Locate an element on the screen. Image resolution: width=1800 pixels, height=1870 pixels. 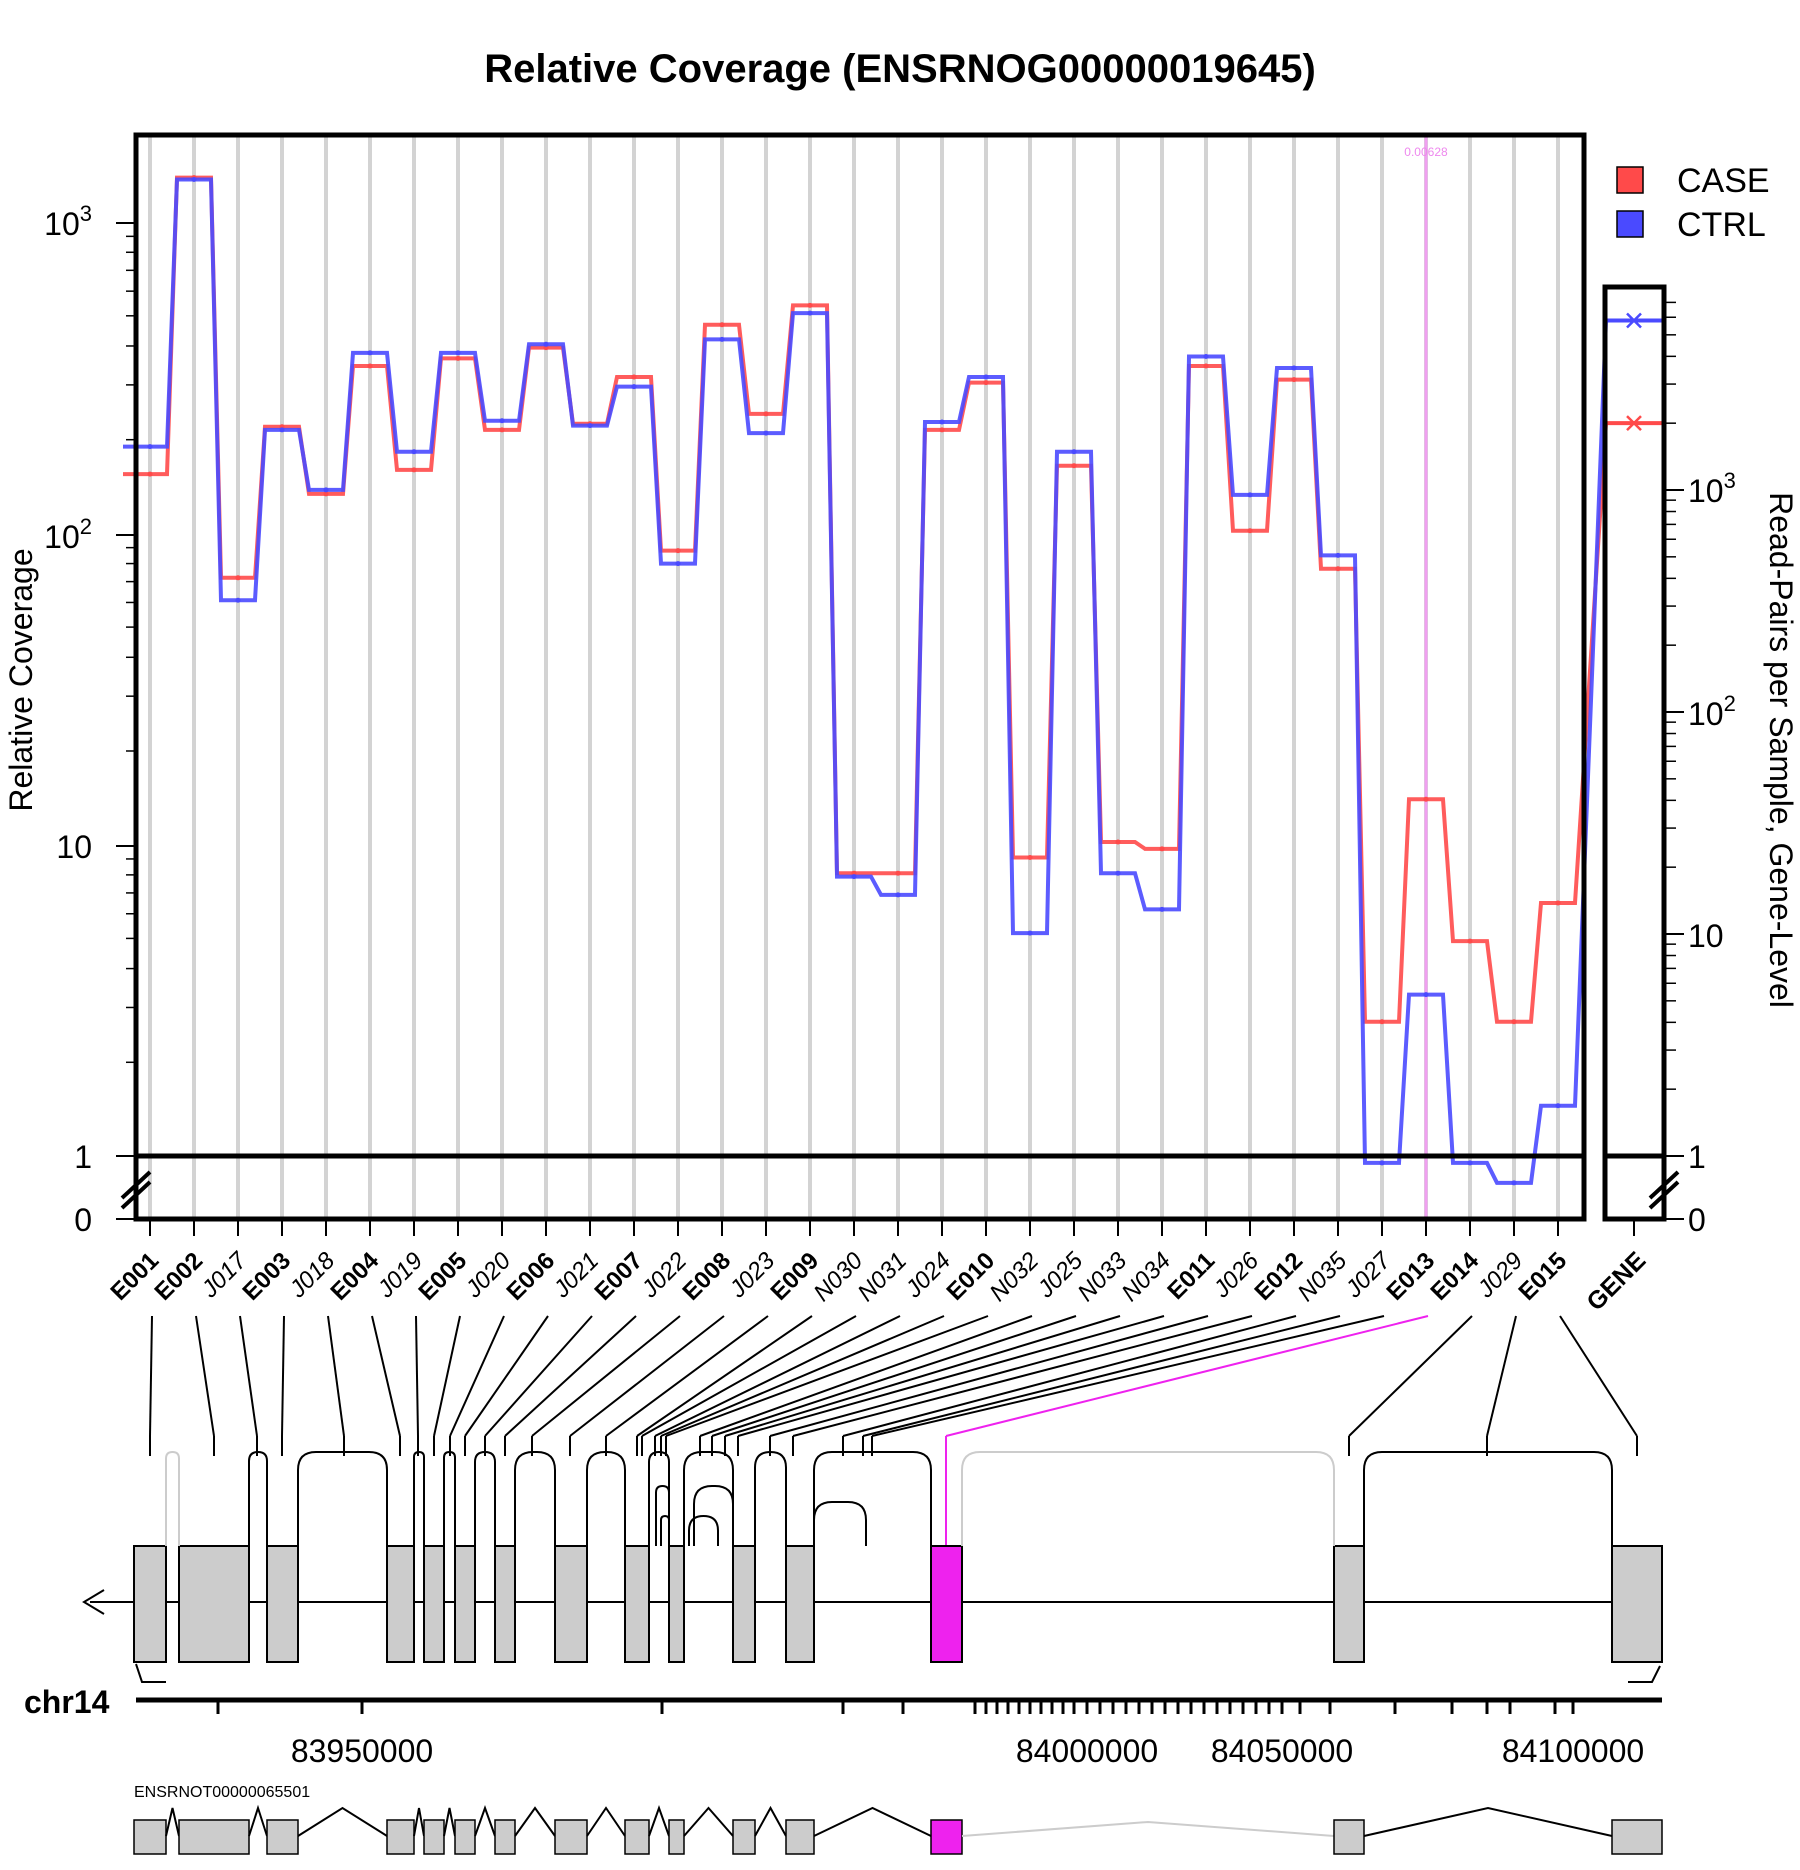
y-tick-10: 10 is located at coordinates (74, 847).